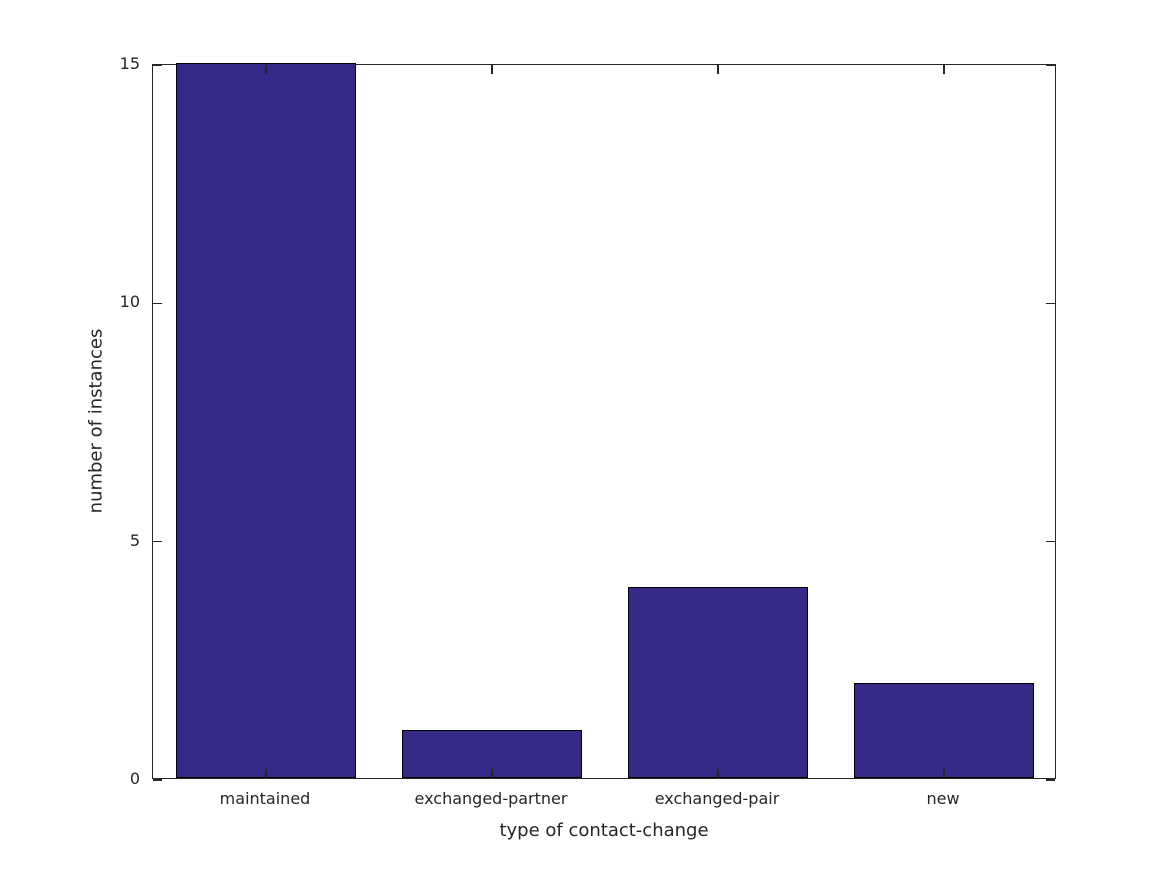  Describe the element at coordinates (265, 798) in the screenshot. I see `x-tick-label: maintained` at that location.